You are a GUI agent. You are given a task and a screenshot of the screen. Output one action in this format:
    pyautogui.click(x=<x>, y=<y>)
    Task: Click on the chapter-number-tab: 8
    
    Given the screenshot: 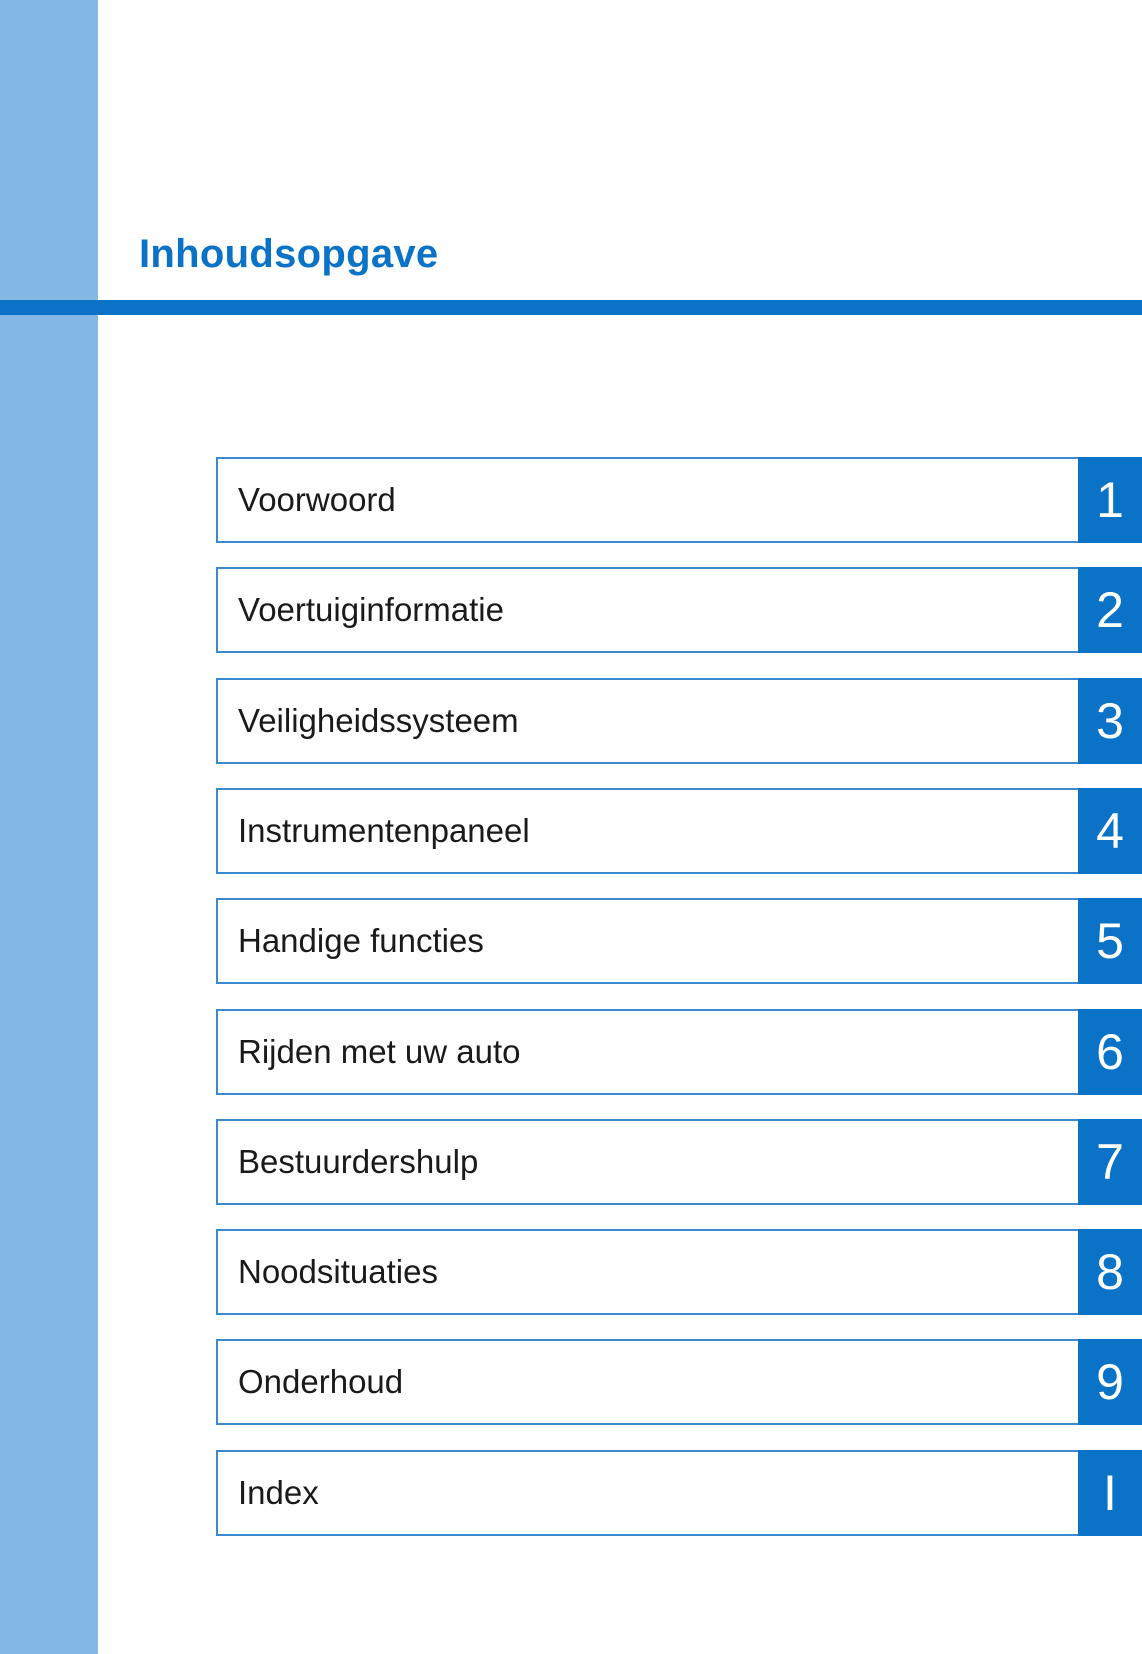 What is the action you would take?
    pyautogui.click(x=1110, y=1272)
    